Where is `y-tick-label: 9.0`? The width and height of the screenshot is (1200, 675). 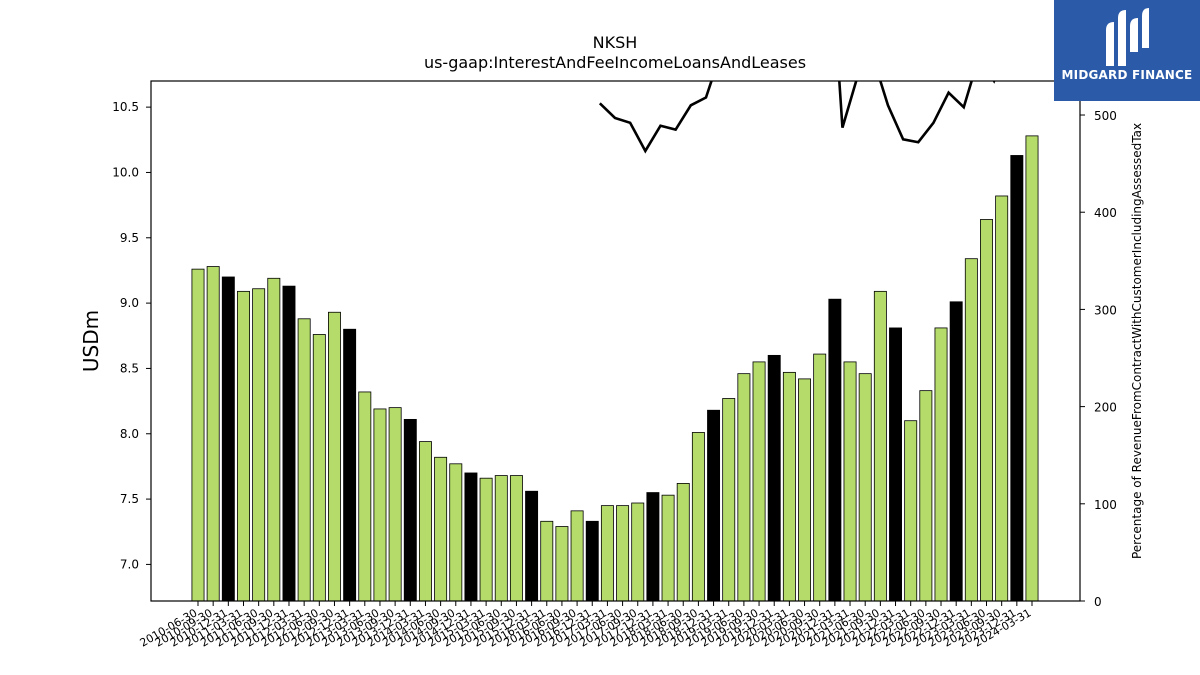 y-tick-label: 9.0 is located at coordinates (129, 303).